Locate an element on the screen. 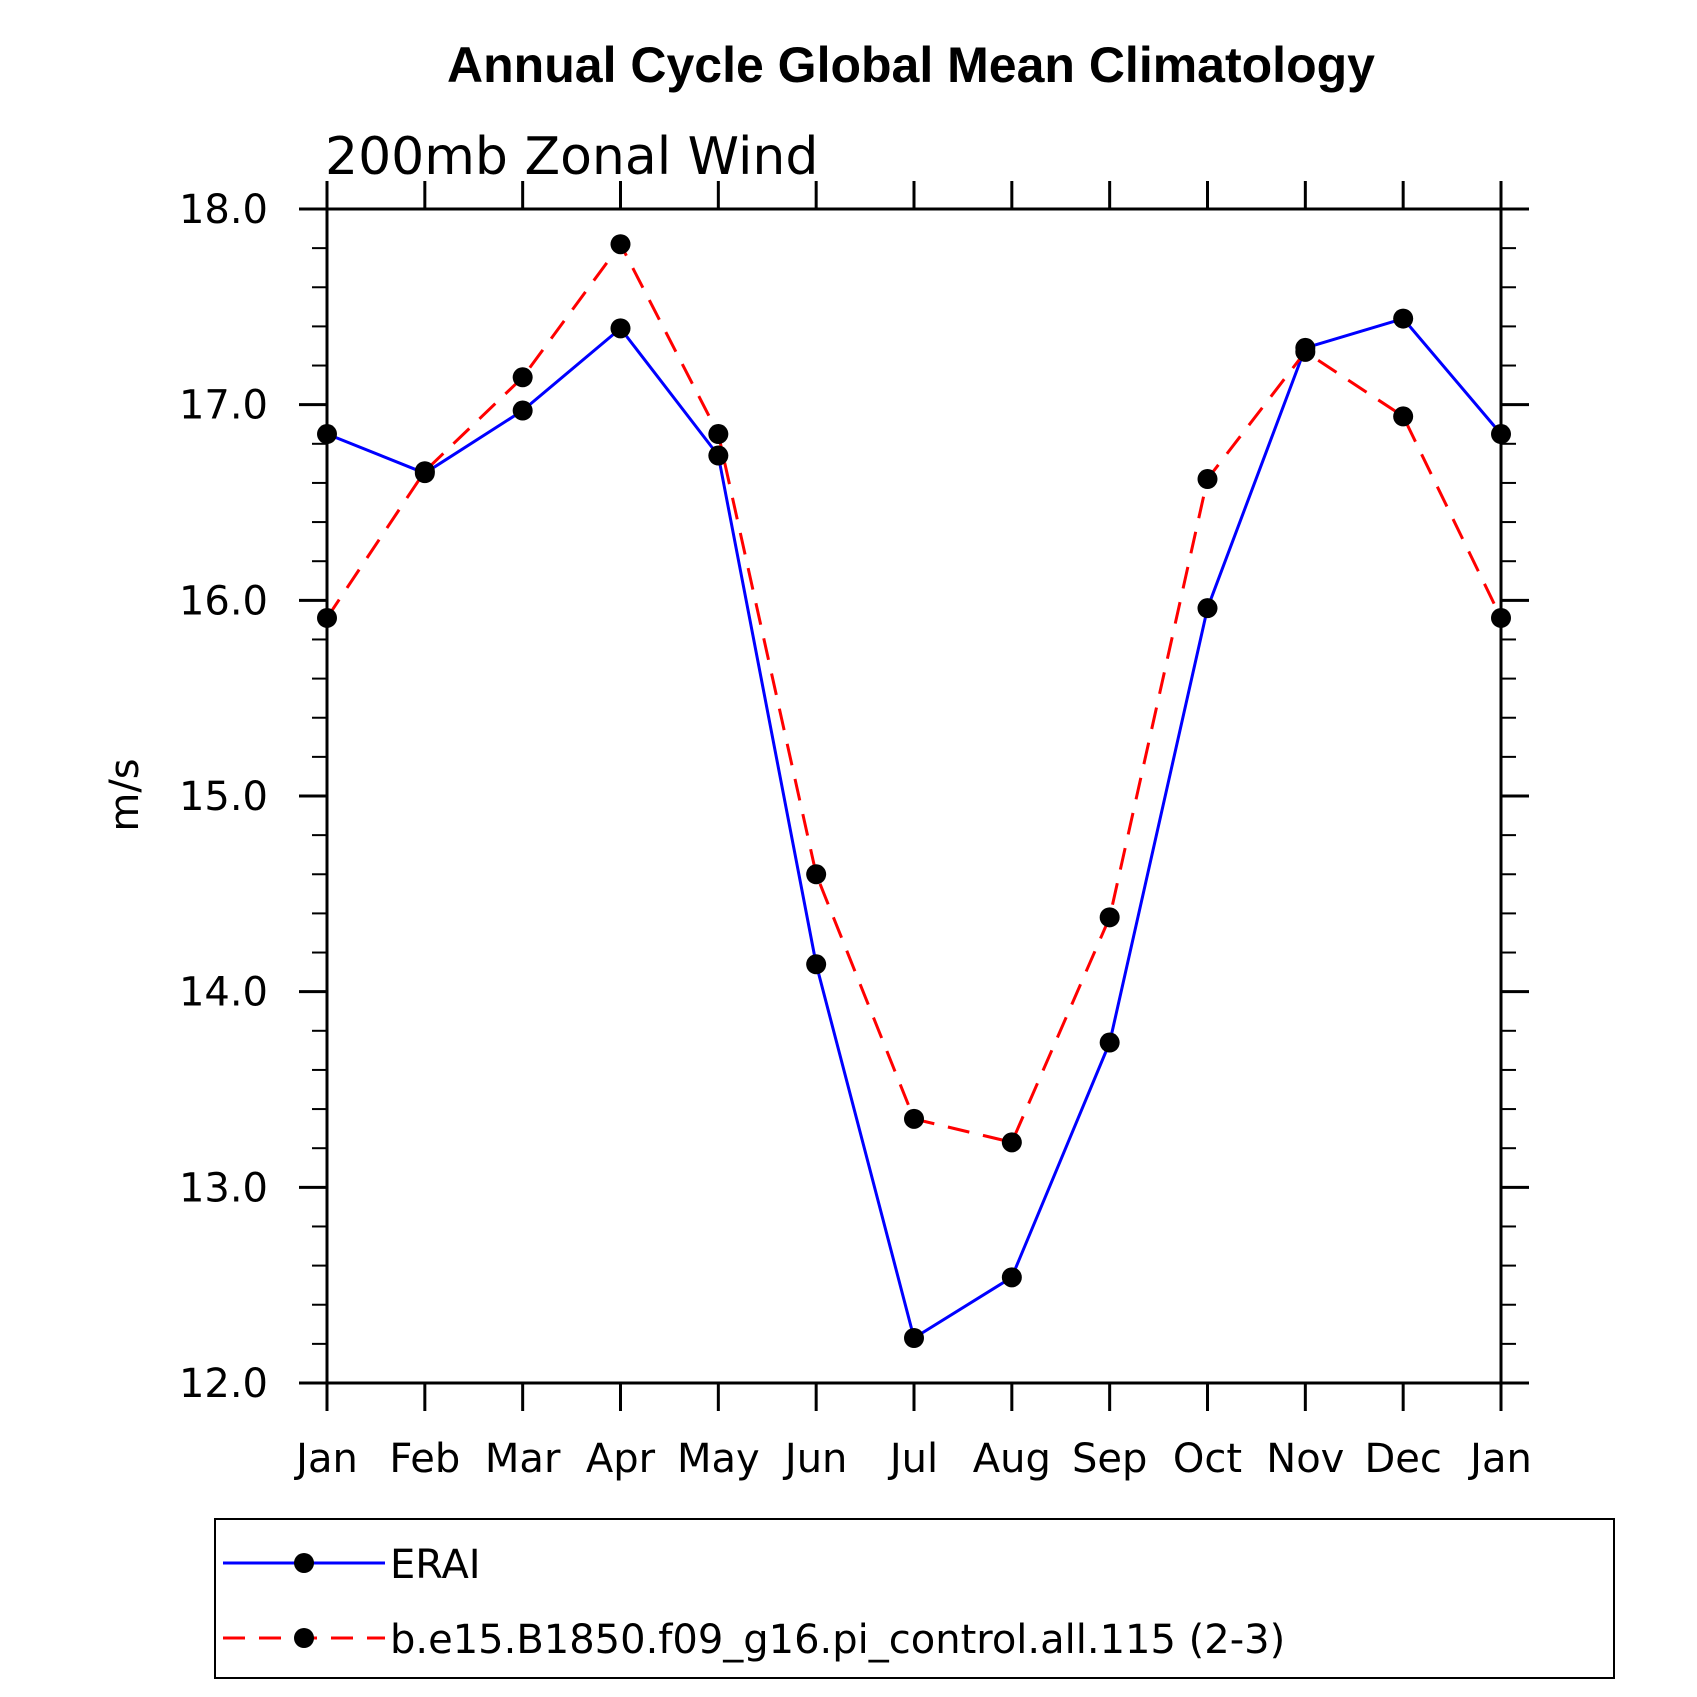 This screenshot has height=1697, width=1697. x-tick-label: Dec is located at coordinates (1402, 1459).